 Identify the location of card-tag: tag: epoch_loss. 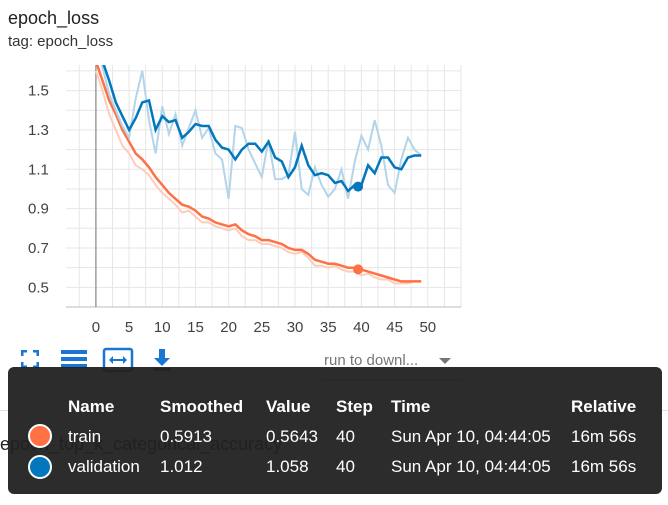
(61, 41).